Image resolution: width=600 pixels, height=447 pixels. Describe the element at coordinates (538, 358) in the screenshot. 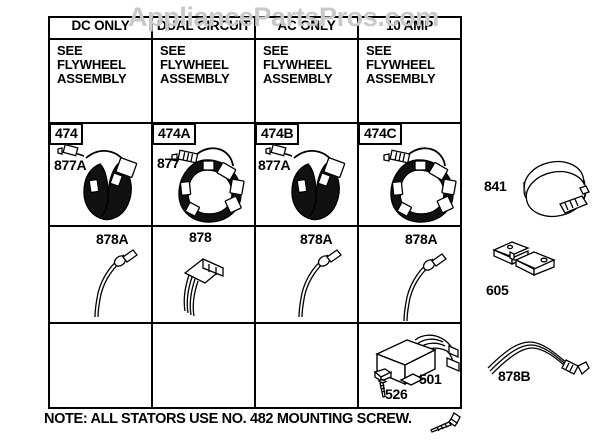

I see `wire-jumper-icon` at that location.